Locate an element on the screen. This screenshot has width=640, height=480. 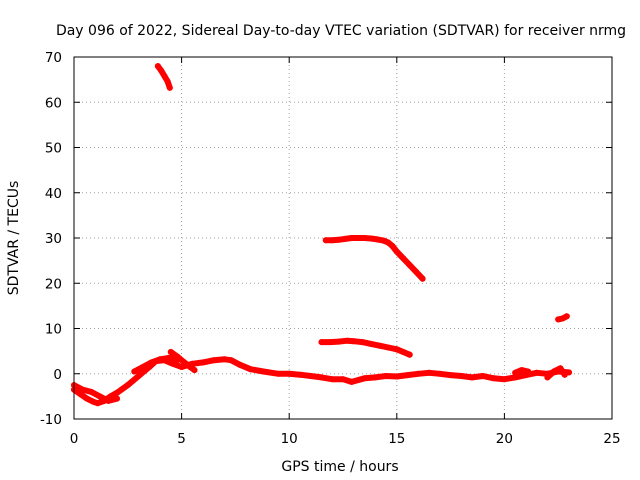
x-tick-label: 15 is located at coordinates (396, 439).